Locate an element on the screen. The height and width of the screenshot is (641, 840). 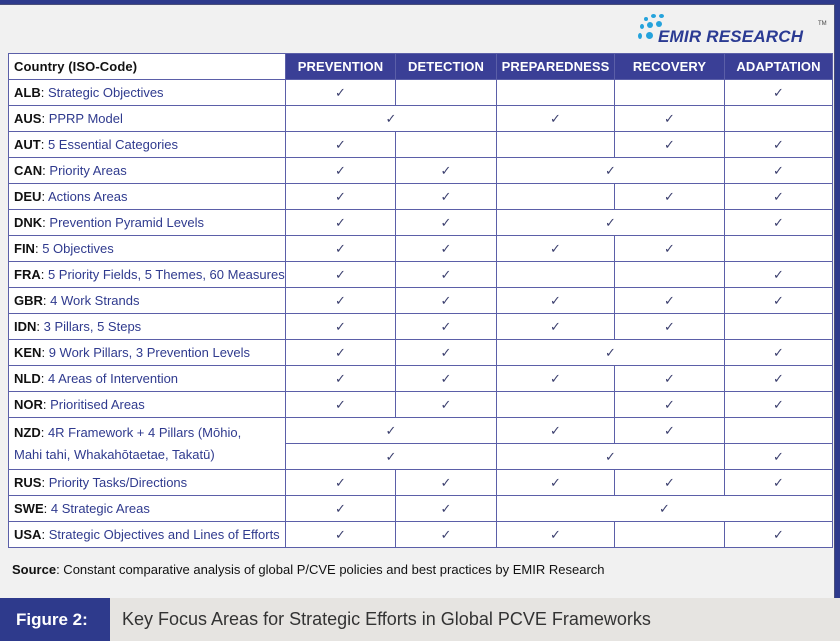
country-code: AUT is located at coordinates (27, 144).